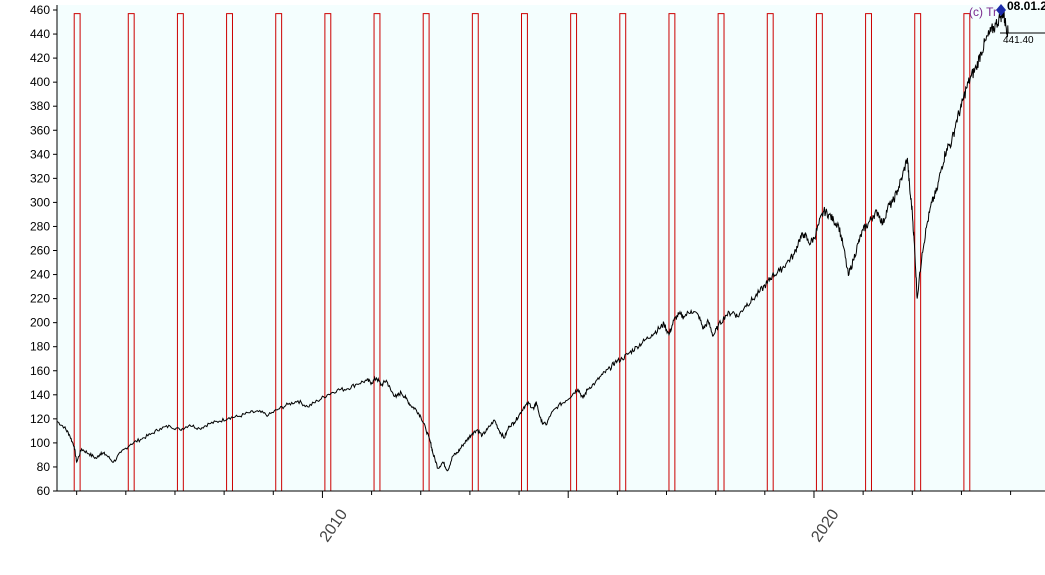 The width and height of the screenshot is (1045, 575). Describe the element at coordinates (825, 525) in the screenshot. I see `x-tick-label: 2020` at that location.